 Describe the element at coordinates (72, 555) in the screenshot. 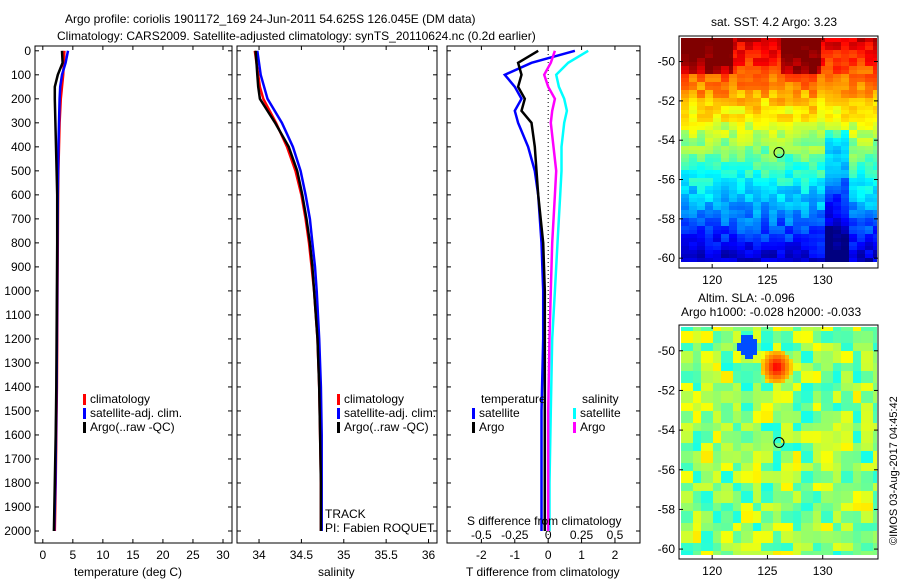

I see `temperature-xtick-label: 5` at that location.